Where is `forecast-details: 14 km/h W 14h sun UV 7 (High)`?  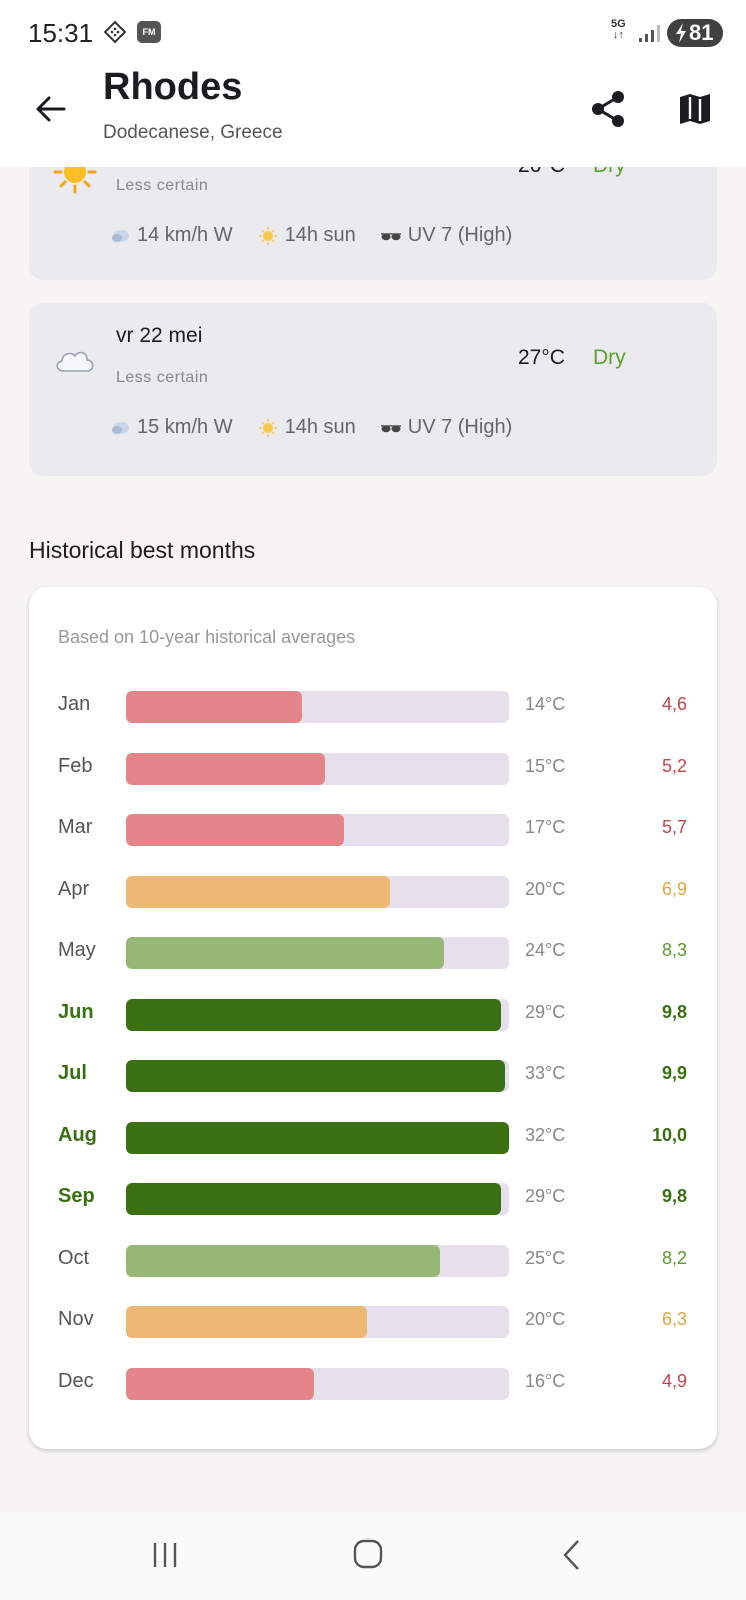
forecast-details: 14 km/h W 14h sun UV 7 (High) is located at coordinates (322, 235).